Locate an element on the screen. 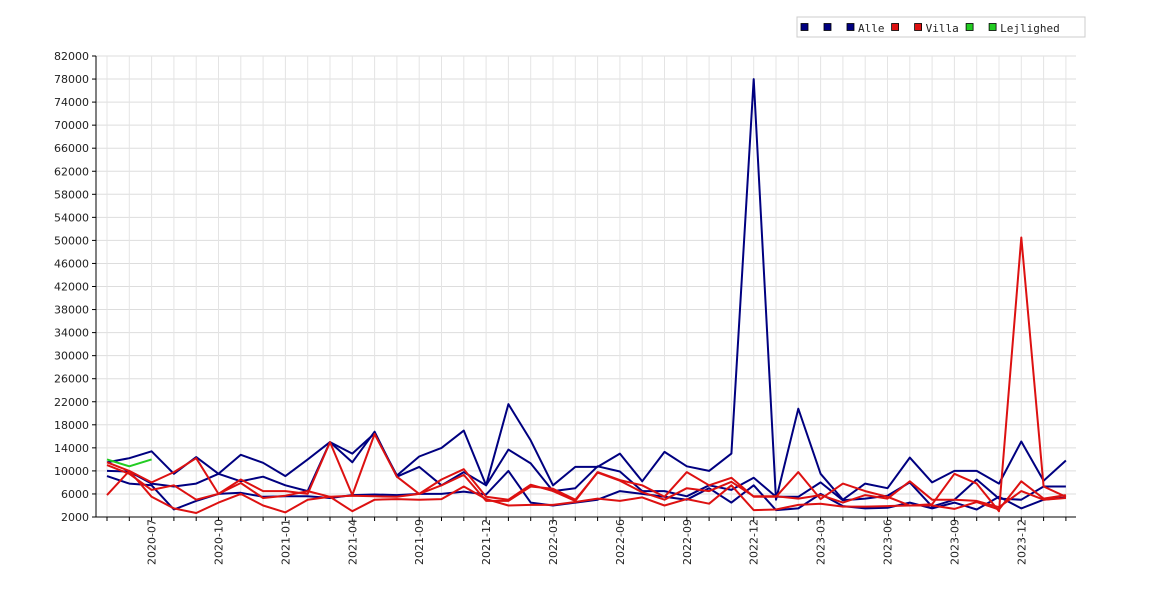  y-tick-label: 50000 is located at coordinates (71, 240).